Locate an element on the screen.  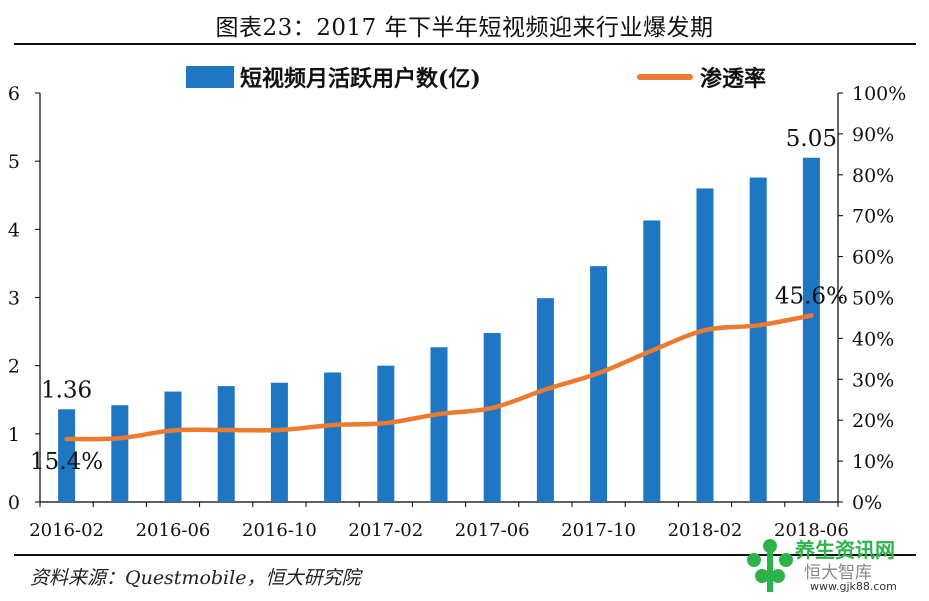
y-right-tick-label: 50% is located at coordinates (873, 299).